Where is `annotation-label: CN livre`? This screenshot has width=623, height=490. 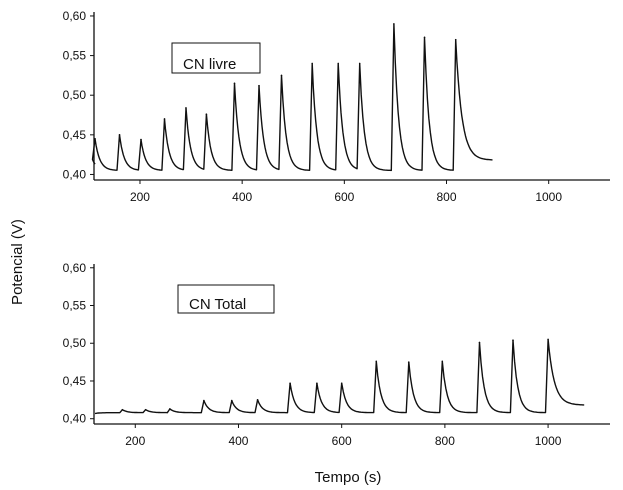 annotation-label: CN livre is located at coordinates (209, 64).